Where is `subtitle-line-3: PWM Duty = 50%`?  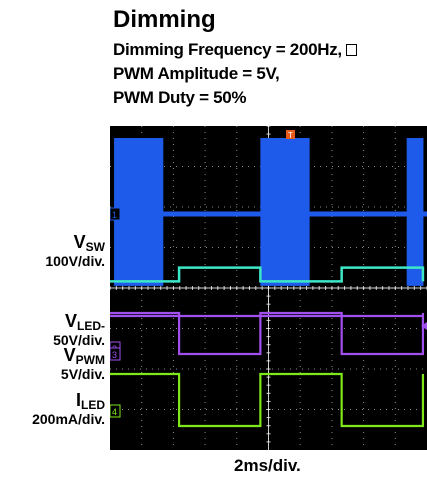
subtitle-line-3: PWM Duty = 50% is located at coordinates (180, 97).